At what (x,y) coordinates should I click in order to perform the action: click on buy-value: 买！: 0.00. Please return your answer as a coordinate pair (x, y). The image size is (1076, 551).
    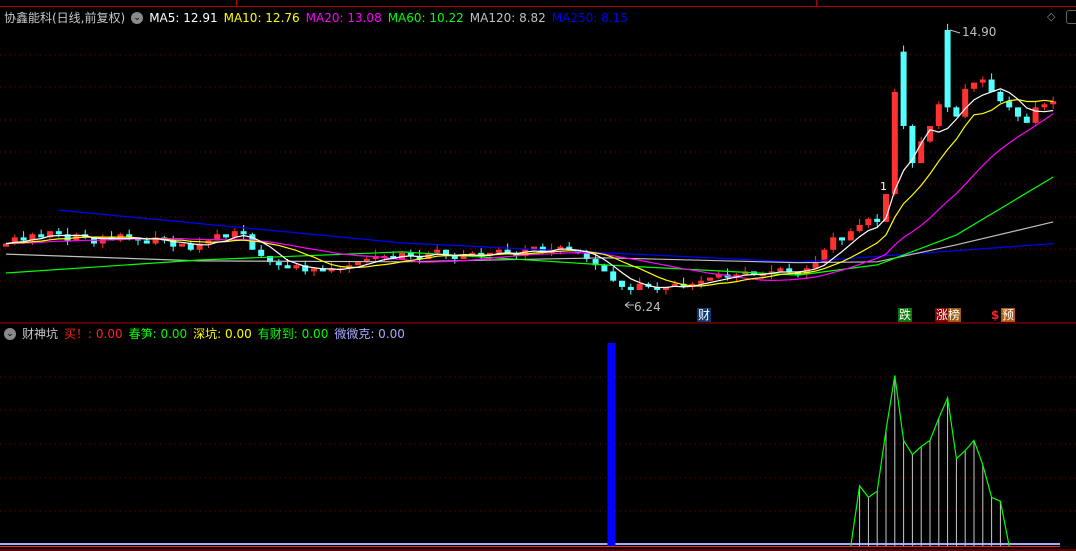
    Looking at the image, I should click on (93, 334).